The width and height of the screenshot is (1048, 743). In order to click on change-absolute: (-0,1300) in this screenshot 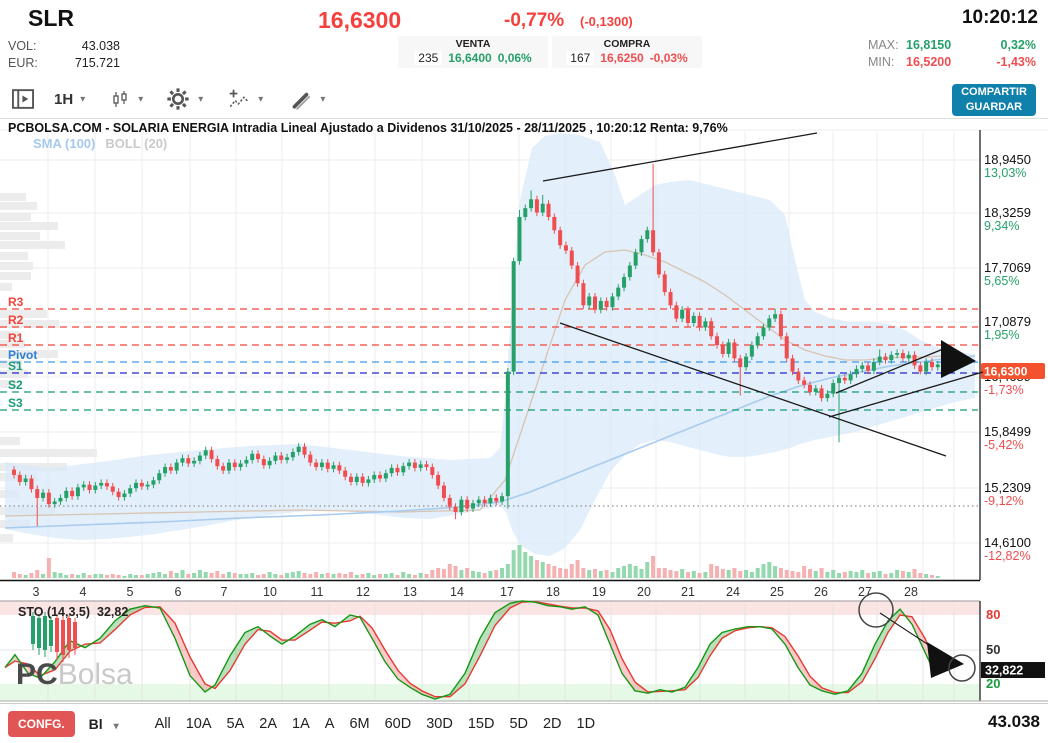, I will do `click(606, 21)`.